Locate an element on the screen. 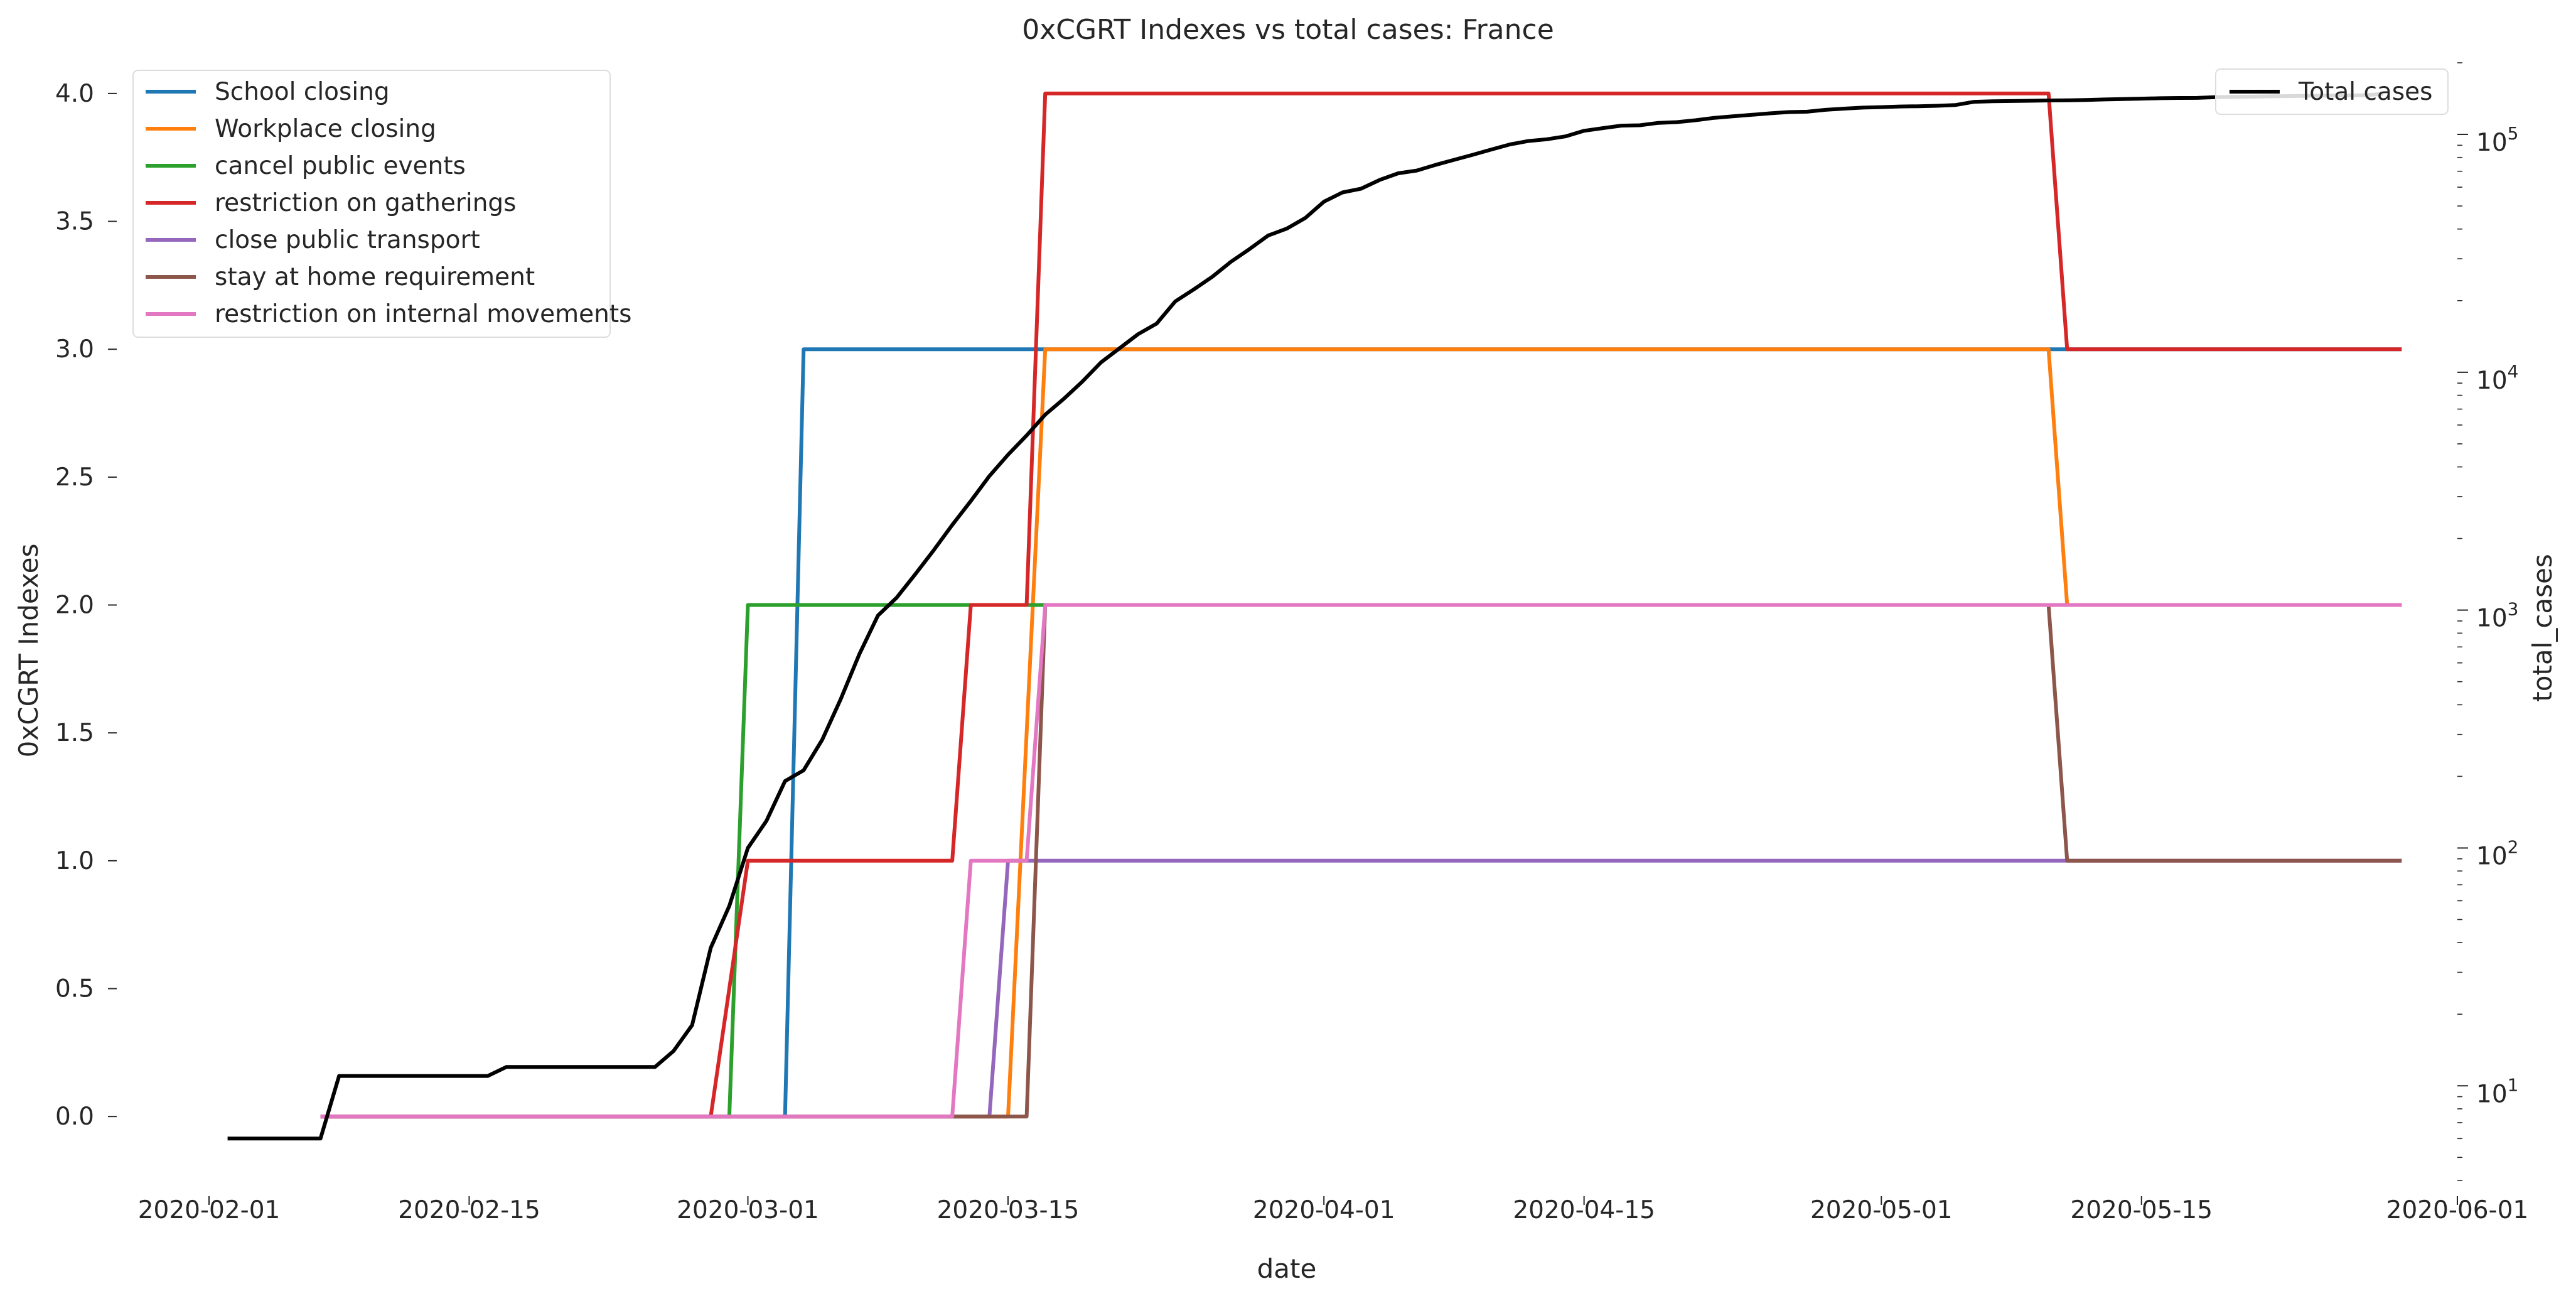 The image size is (2576, 1301). legend-label: Total cases is located at coordinates (2365, 92).